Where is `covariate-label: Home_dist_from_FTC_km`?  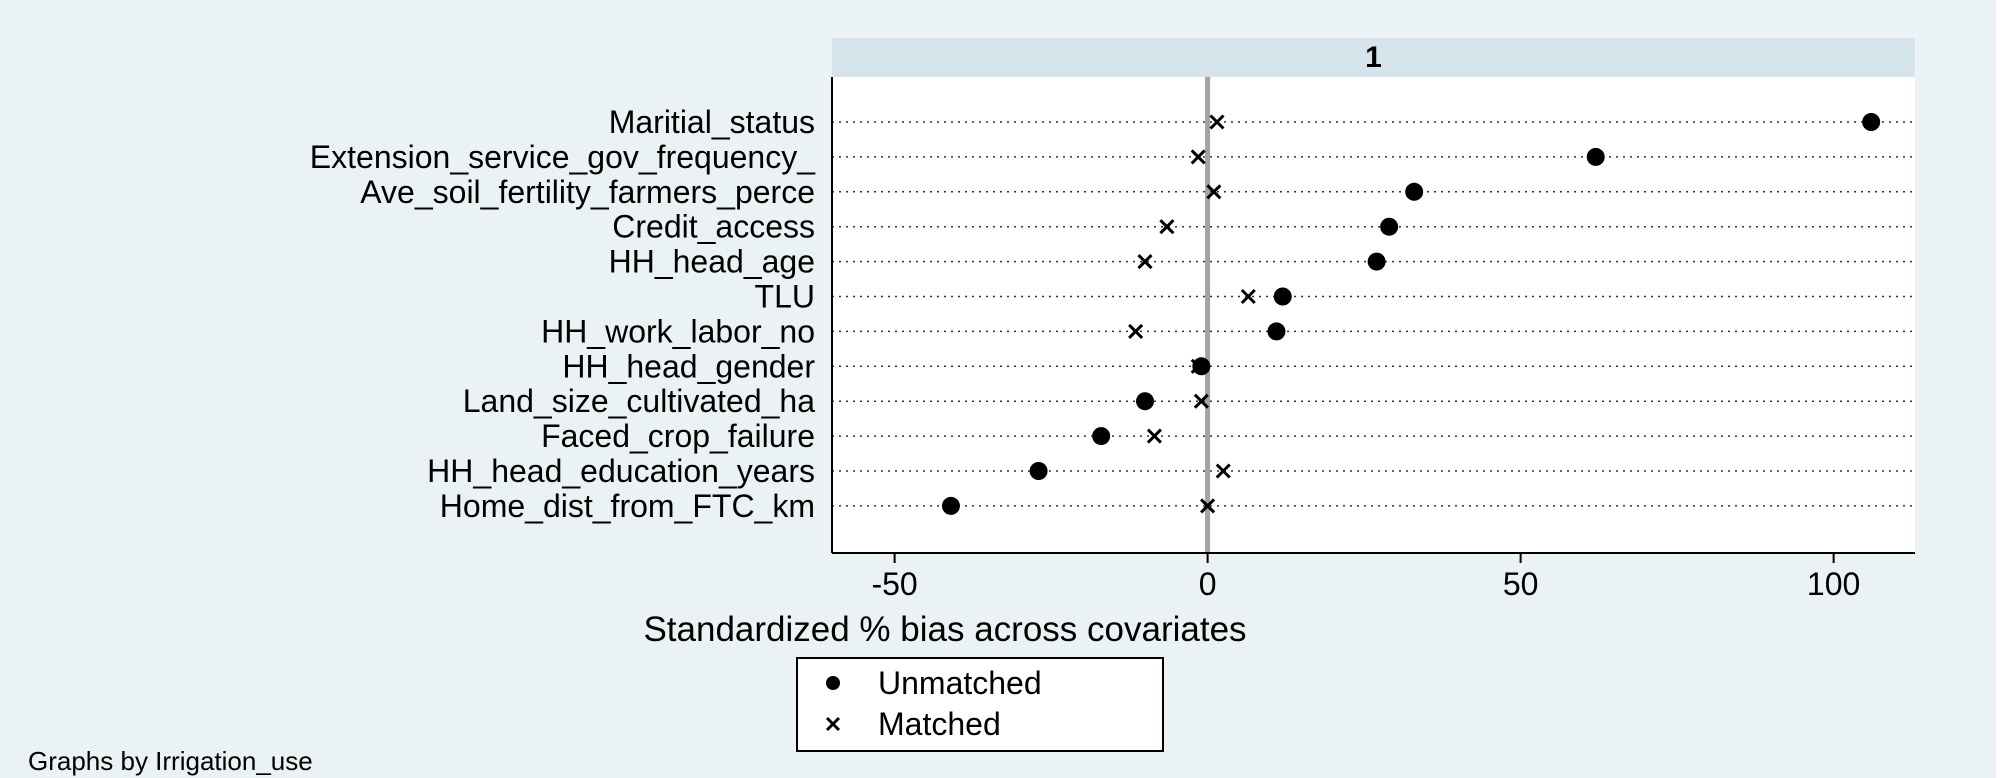
covariate-label: Home_dist_from_FTC_km is located at coordinates (627, 506).